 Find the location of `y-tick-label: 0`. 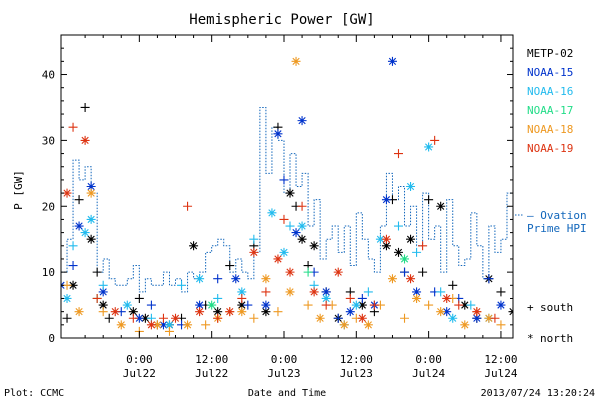

y-tick-label: 0 is located at coordinates (51, 338).